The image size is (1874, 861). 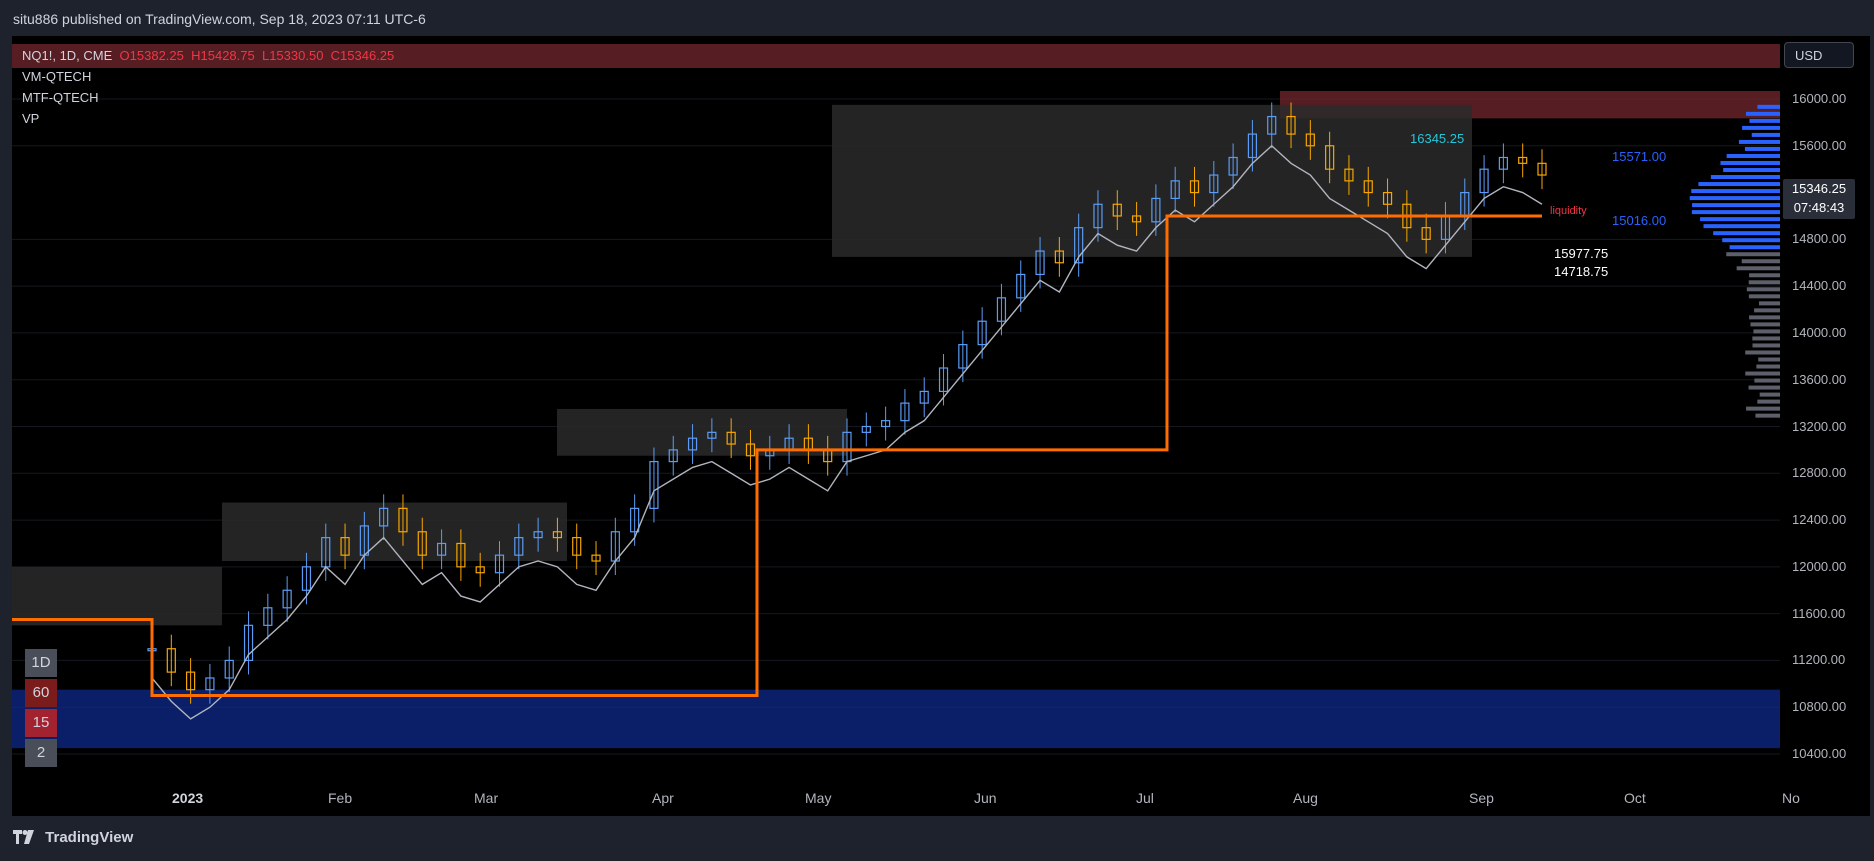 I want to click on timeframe-1d: 1D, so click(x=41, y=663).